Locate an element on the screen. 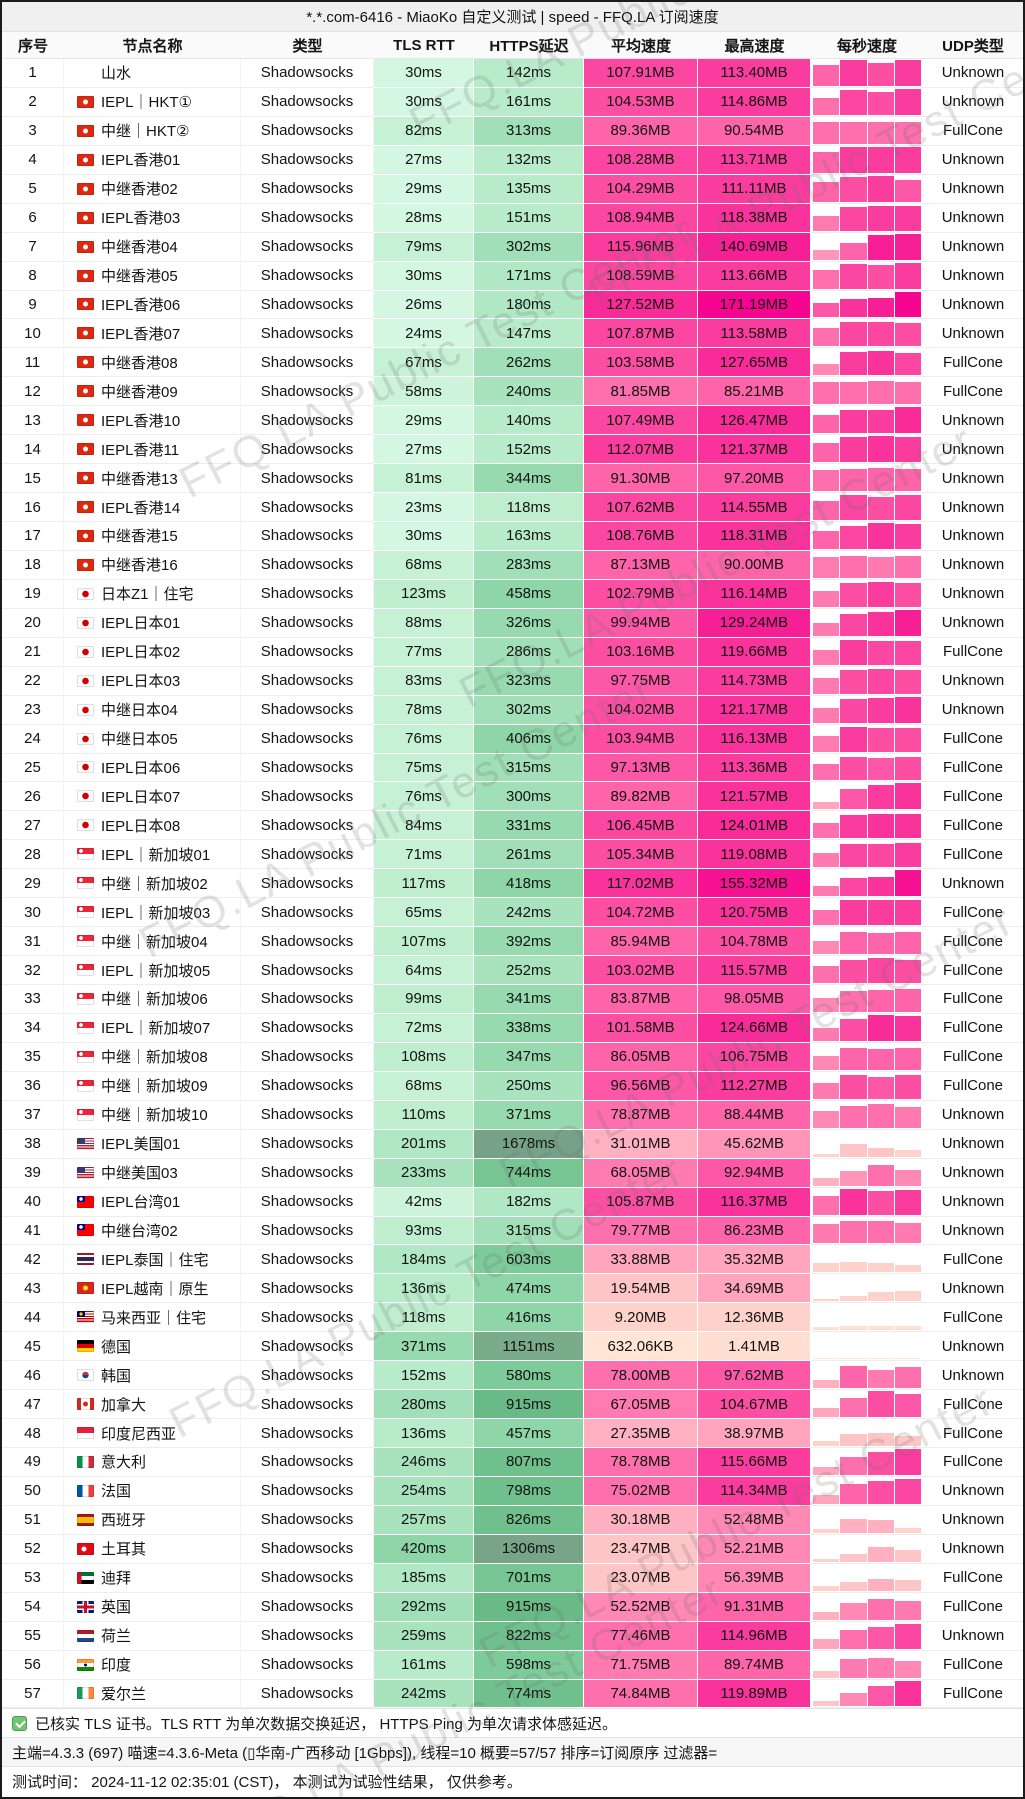 This screenshot has width=1025, height=1799. avg-speed-cell: 78.78MB is located at coordinates (641, 1462).